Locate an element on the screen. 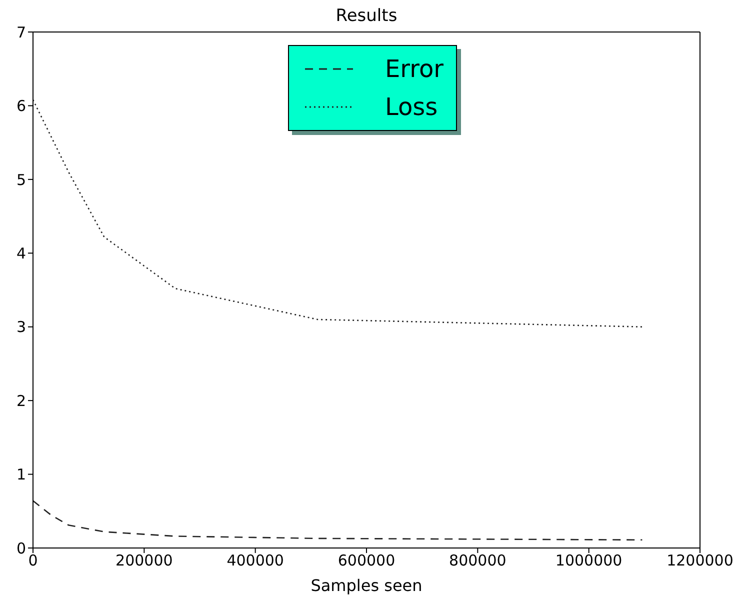 This screenshot has width=746, height=605. y-tick-label: 4 is located at coordinates (21, 253).